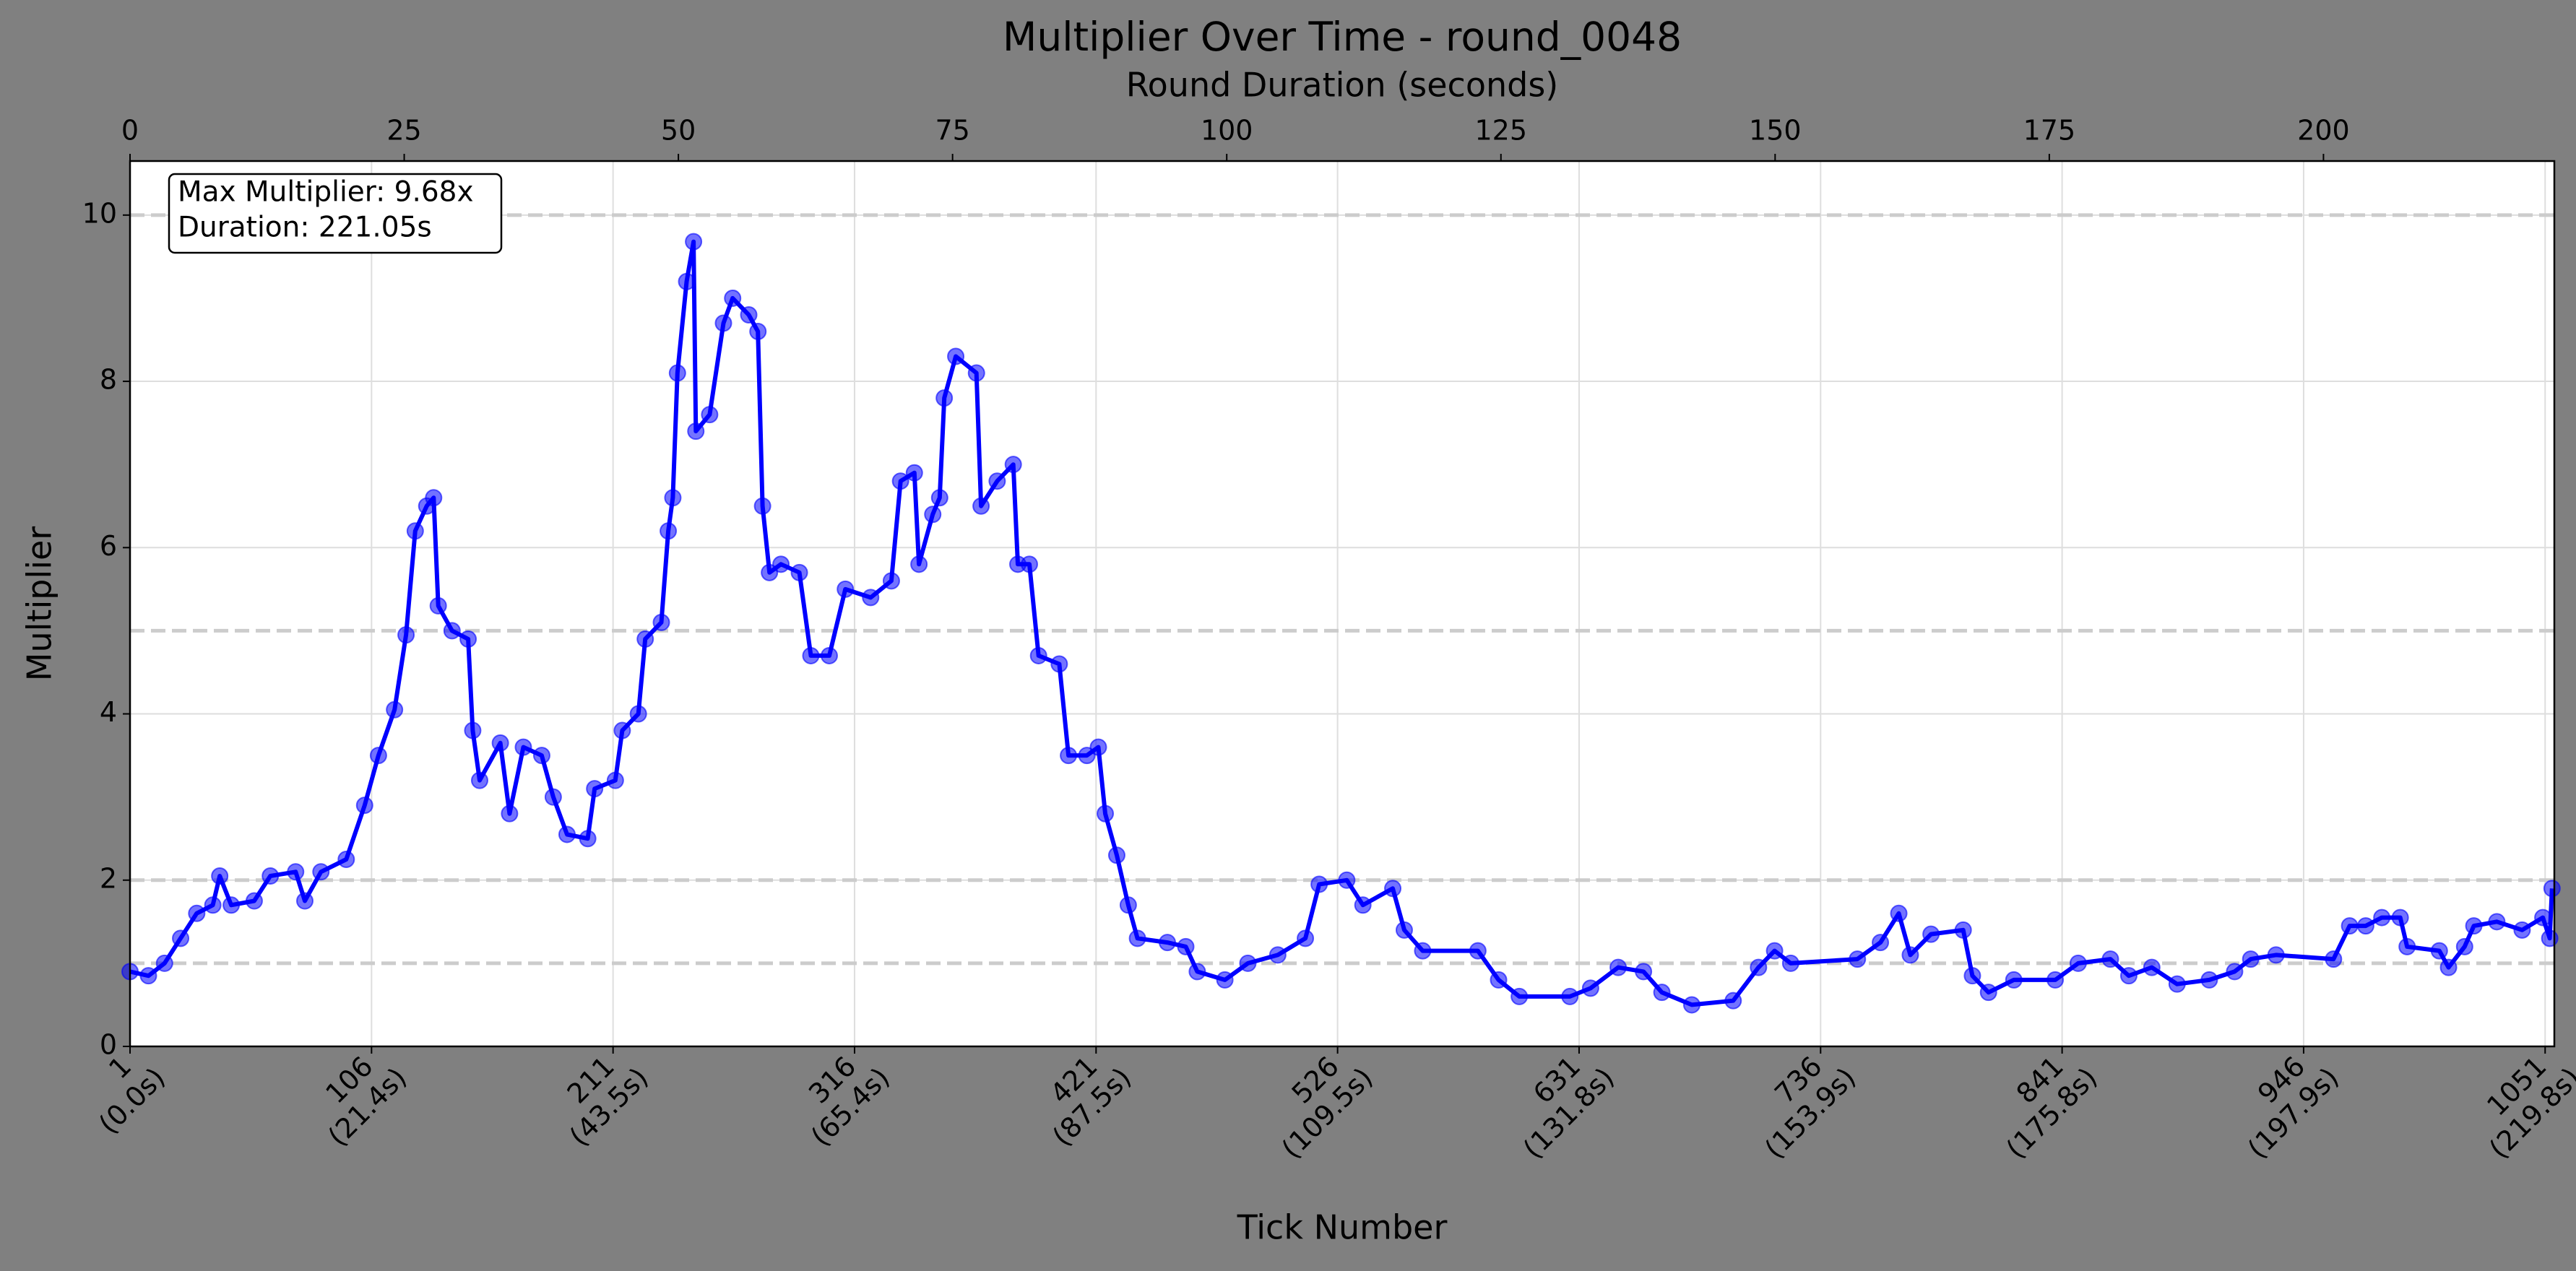 This screenshot has height=1271, width=2576. I want to click on x2-tick-label: 150, so click(1775, 131).